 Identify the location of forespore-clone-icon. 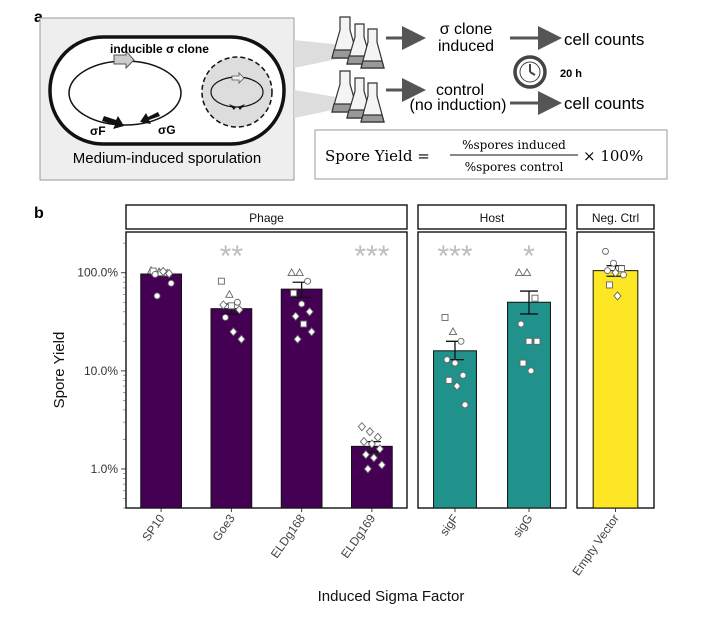
(238, 78).